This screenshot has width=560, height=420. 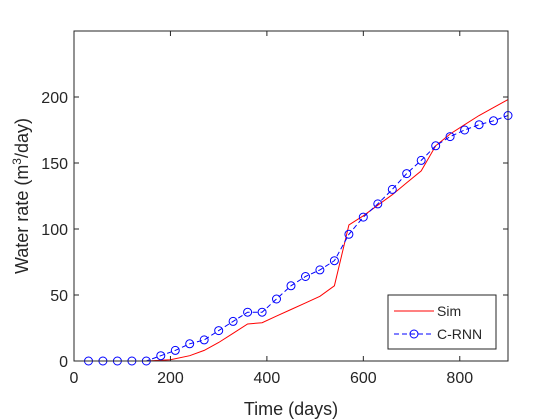 I want to click on y-tick-label: 150, so click(x=54, y=164).